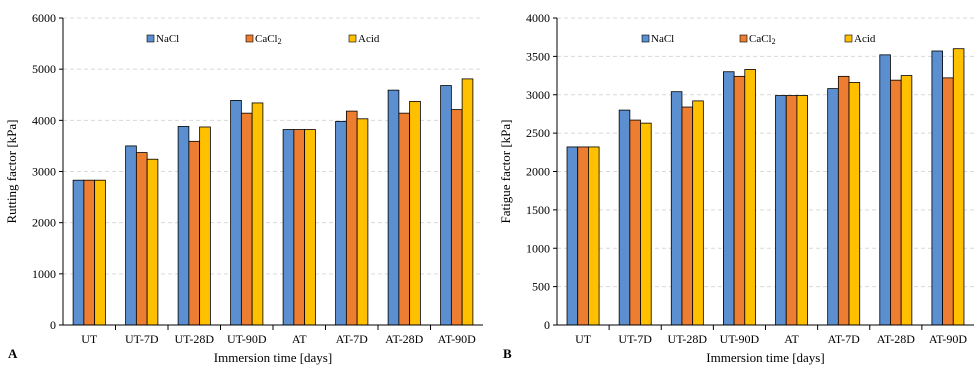 This screenshot has width=974, height=366. I want to click on y-tick-label: 3500, so click(538, 56).